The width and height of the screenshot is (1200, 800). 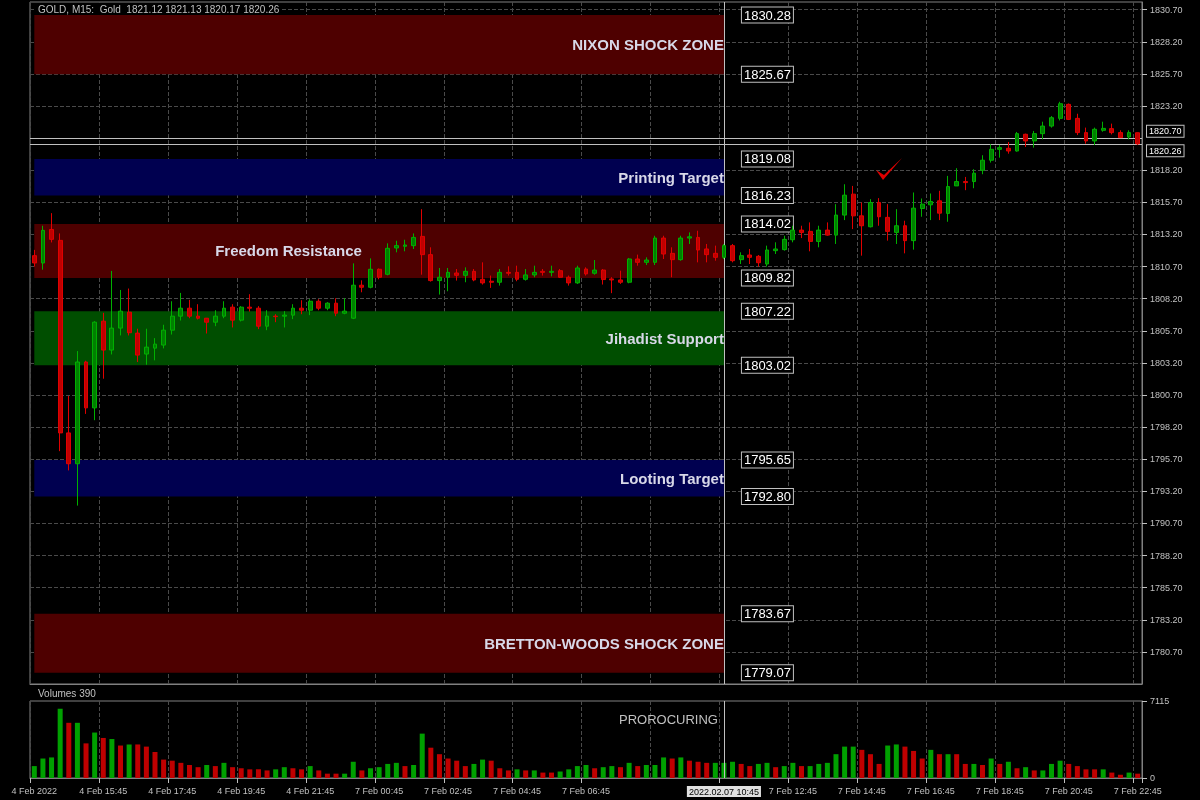 What do you see at coordinates (767, 673) in the screenshot?
I see `annotation: 1779.07` at bounding box center [767, 673].